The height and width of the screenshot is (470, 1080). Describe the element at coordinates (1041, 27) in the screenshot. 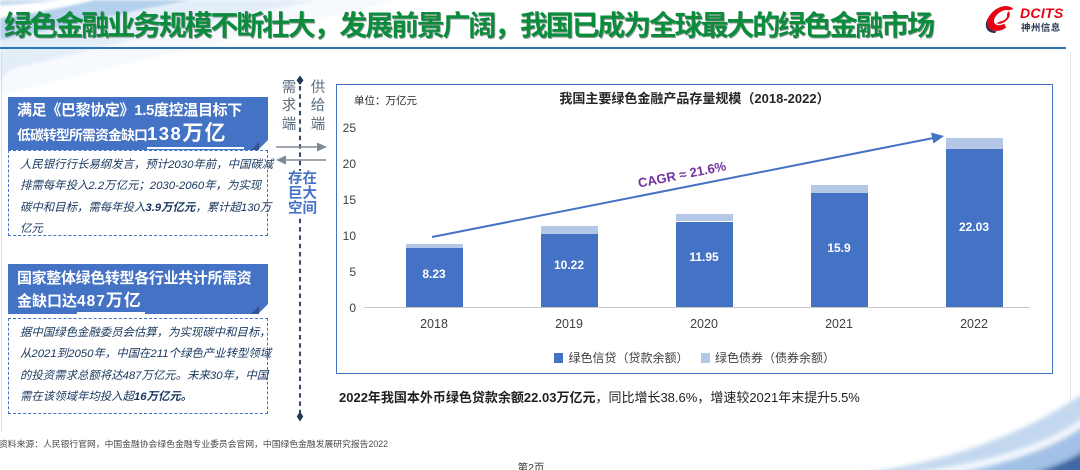

I see `svg-text: 神州信息` at that location.